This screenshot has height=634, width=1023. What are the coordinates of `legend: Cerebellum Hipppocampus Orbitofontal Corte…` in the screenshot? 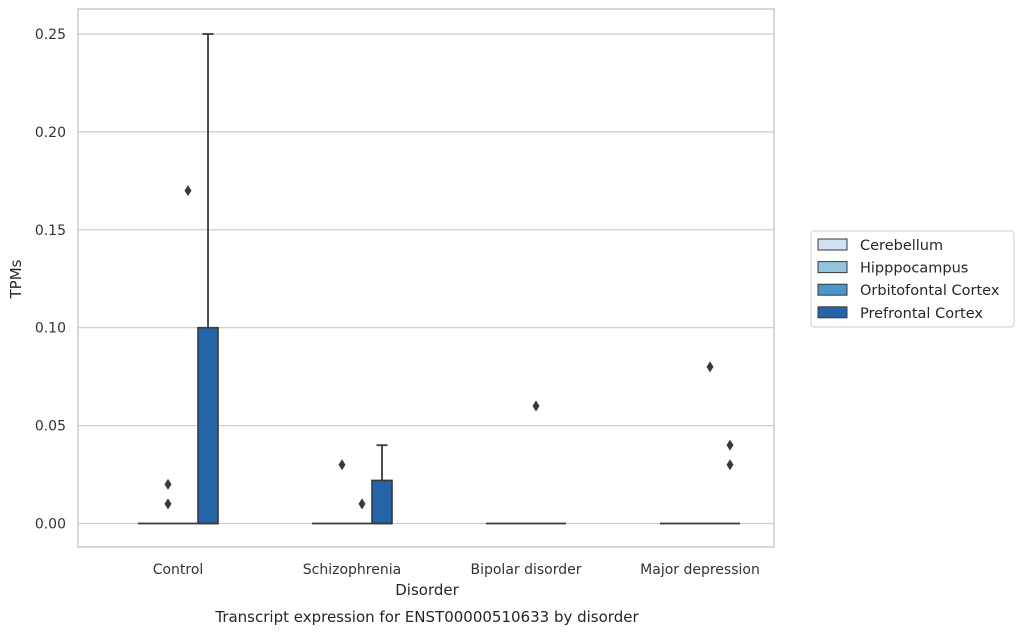 It's located at (912, 279).